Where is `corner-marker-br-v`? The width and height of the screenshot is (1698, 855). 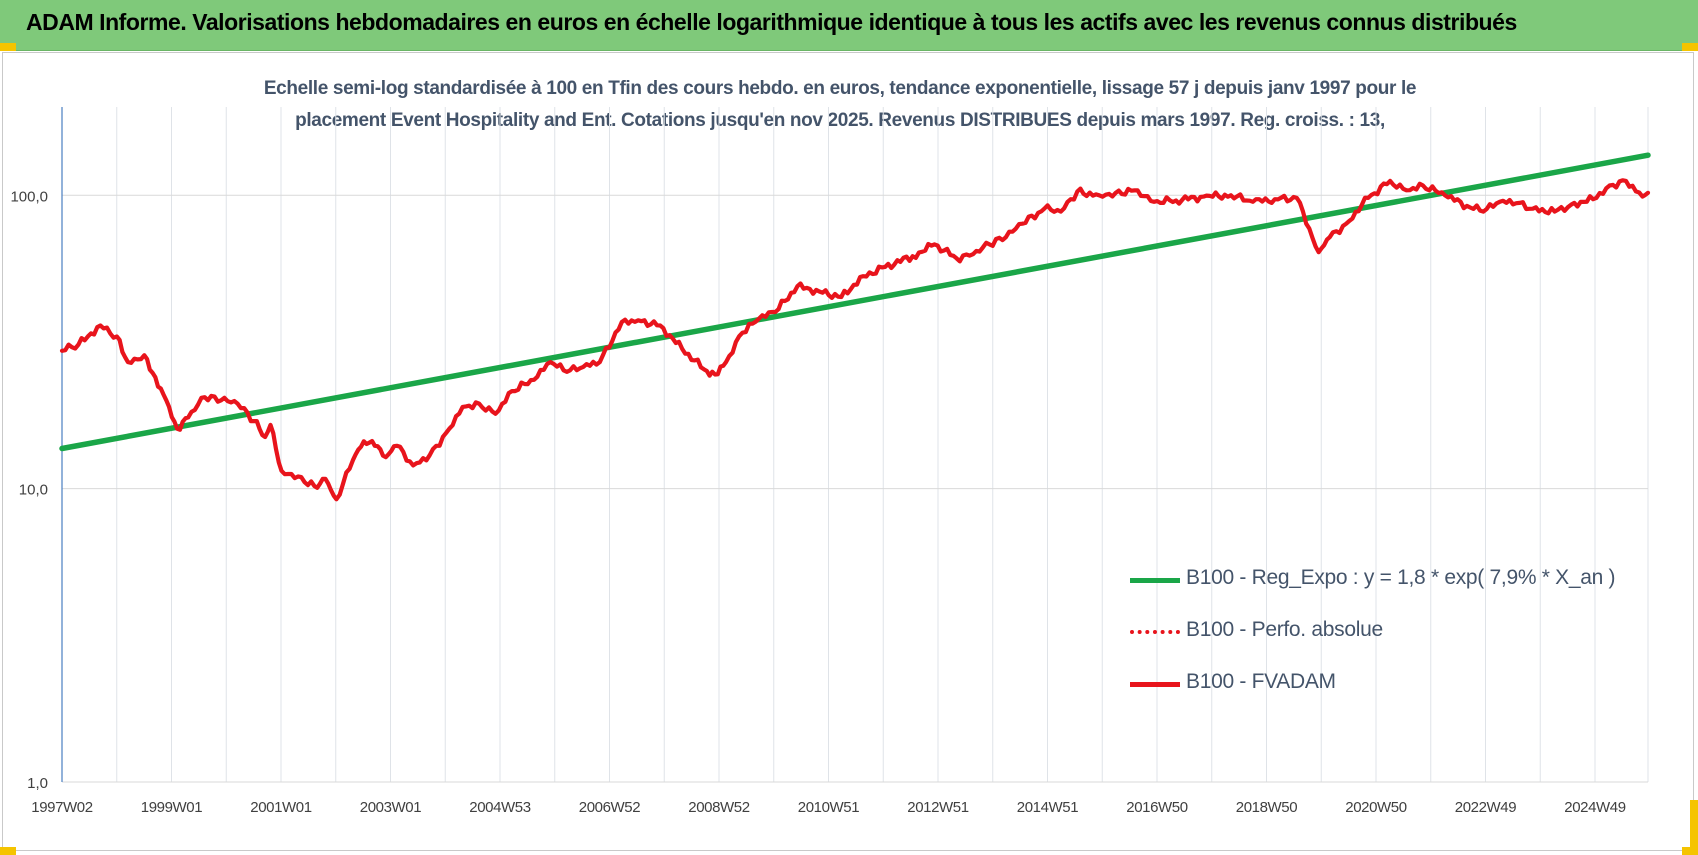
corner-marker-br-v is located at coordinates (1694, 827).